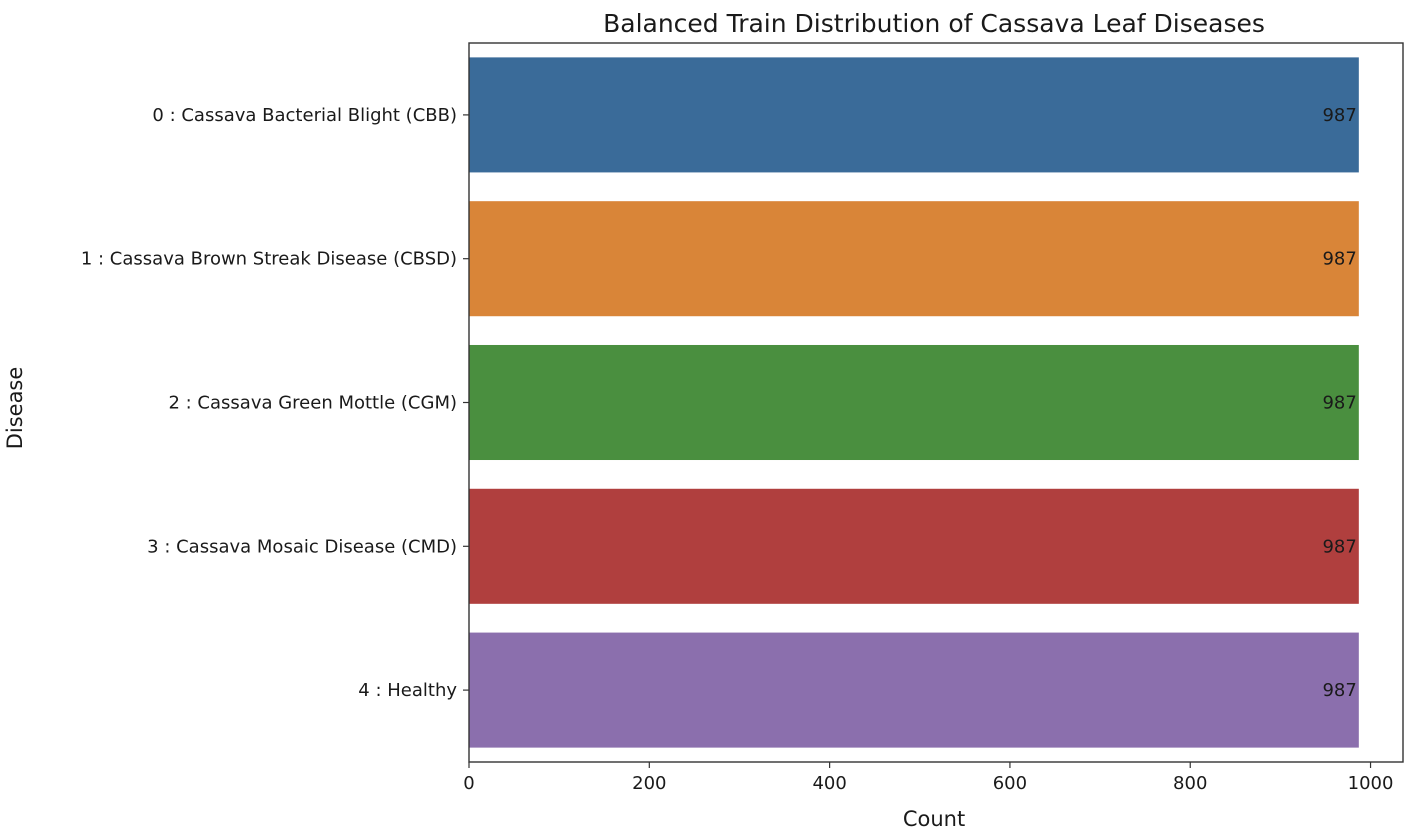  I want to click on data-label-2: 987, so click(1339, 403).